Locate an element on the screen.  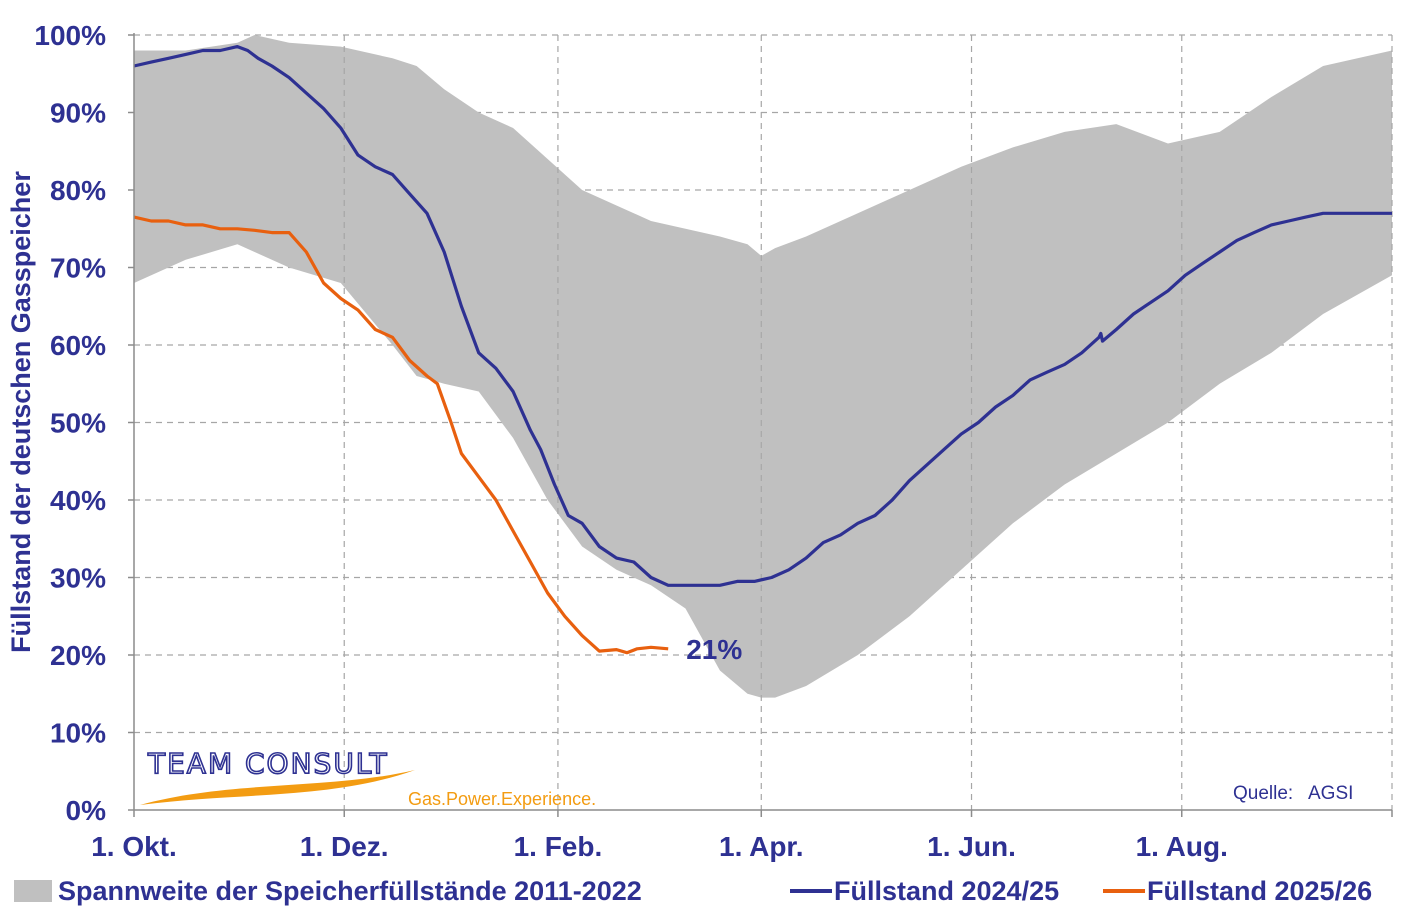
legend-label-2025-26: Füllstand 2025/26 is located at coordinates (1259, 891).